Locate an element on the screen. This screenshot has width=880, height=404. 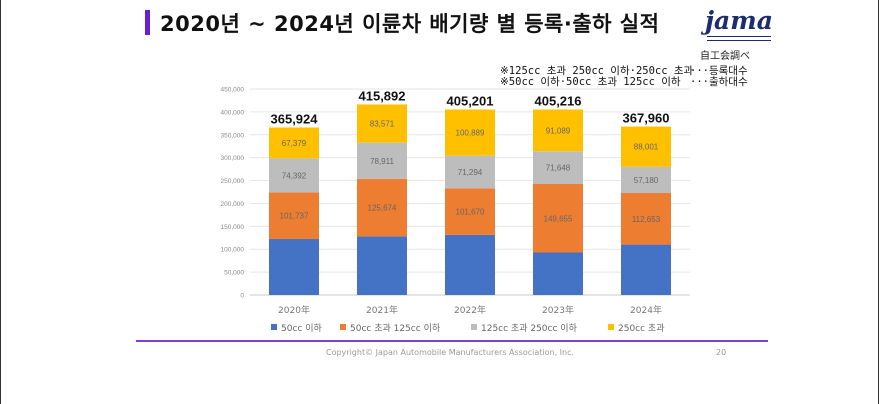
y-tick-label: 100,000 is located at coordinates (233, 250).